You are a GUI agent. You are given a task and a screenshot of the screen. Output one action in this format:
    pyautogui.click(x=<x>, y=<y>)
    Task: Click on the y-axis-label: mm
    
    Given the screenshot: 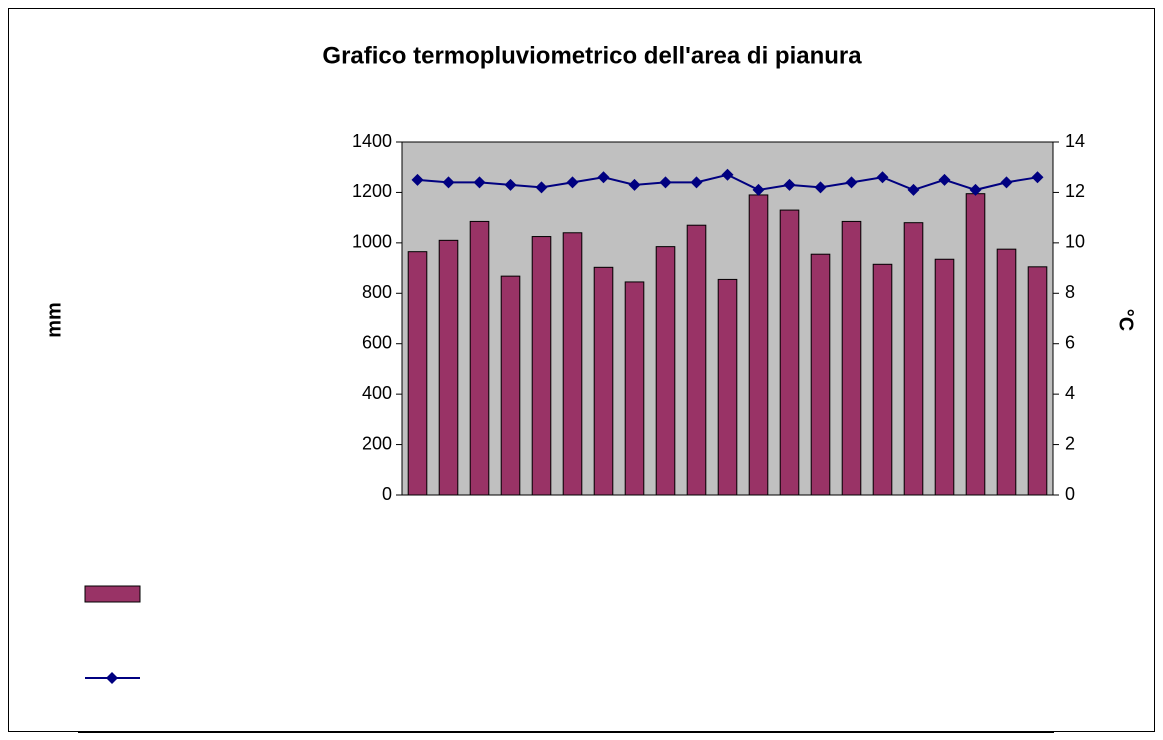 What is the action you would take?
    pyautogui.click(x=54, y=320)
    